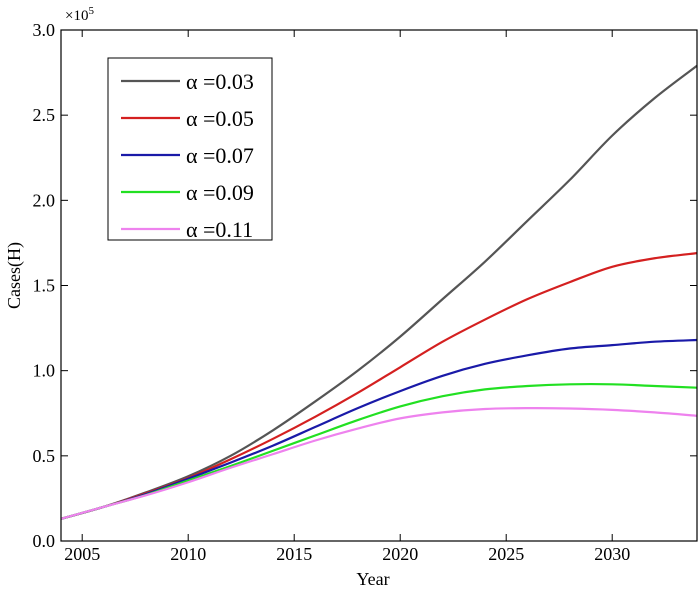 The width and height of the screenshot is (700, 591). Describe the element at coordinates (44, 456) in the screenshot. I see `y-tick-label: 0.5` at that location.